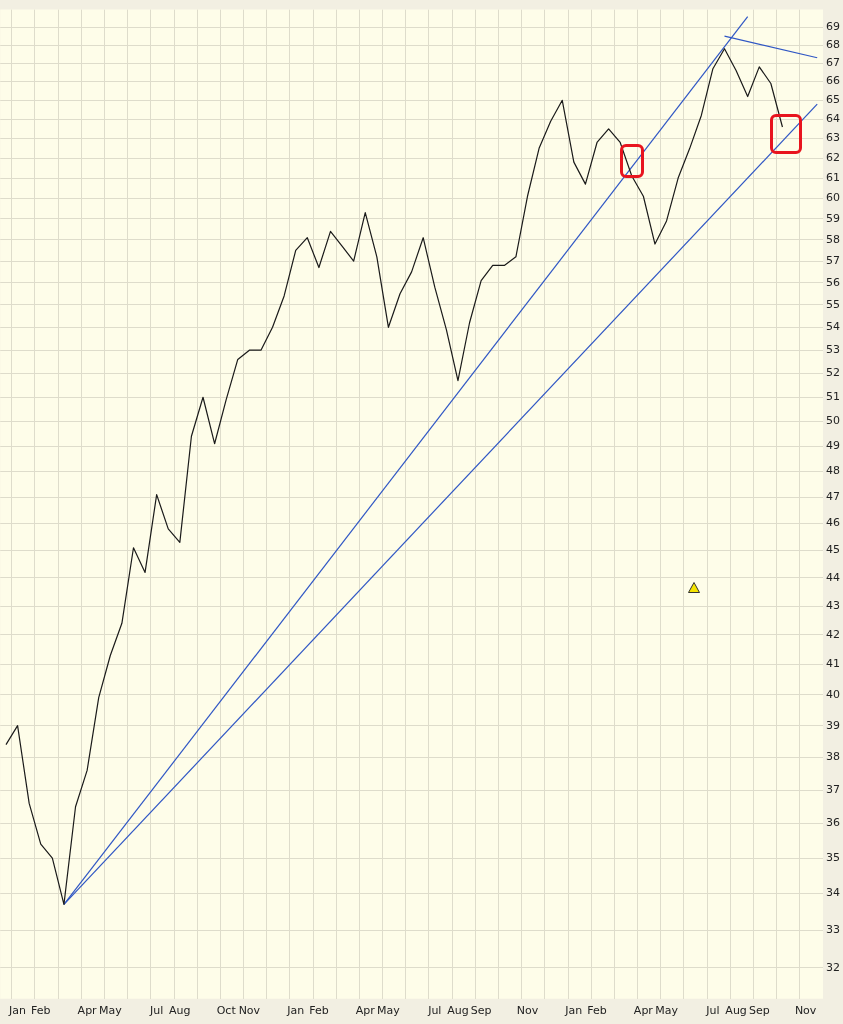 This screenshot has height=1024, width=843. I want to click on y-tick-label: 58, so click(833, 239).